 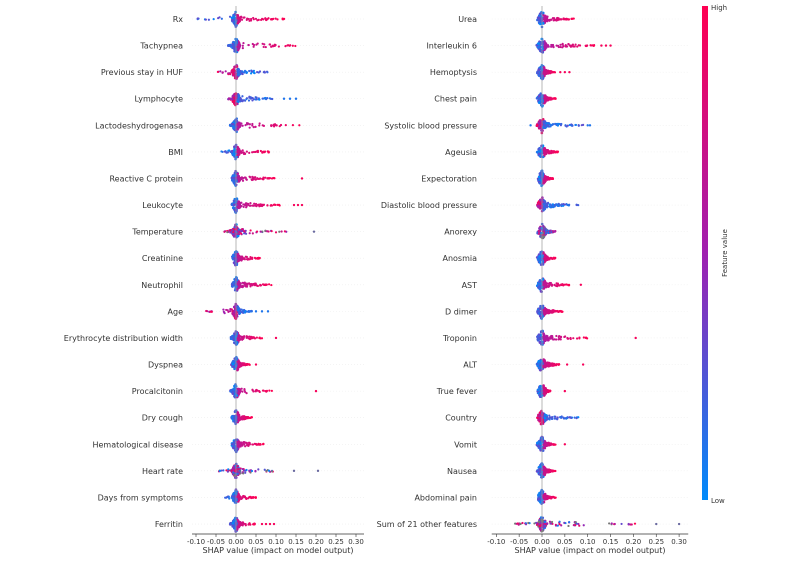 I want to click on feature-row: Anorexy, so click(x=566, y=231).